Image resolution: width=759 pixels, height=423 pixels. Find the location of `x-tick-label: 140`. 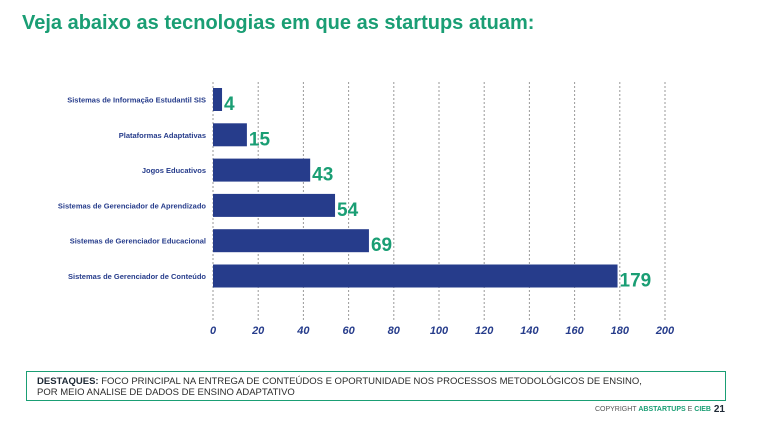

x-tick-label: 140 is located at coordinates (529, 331).